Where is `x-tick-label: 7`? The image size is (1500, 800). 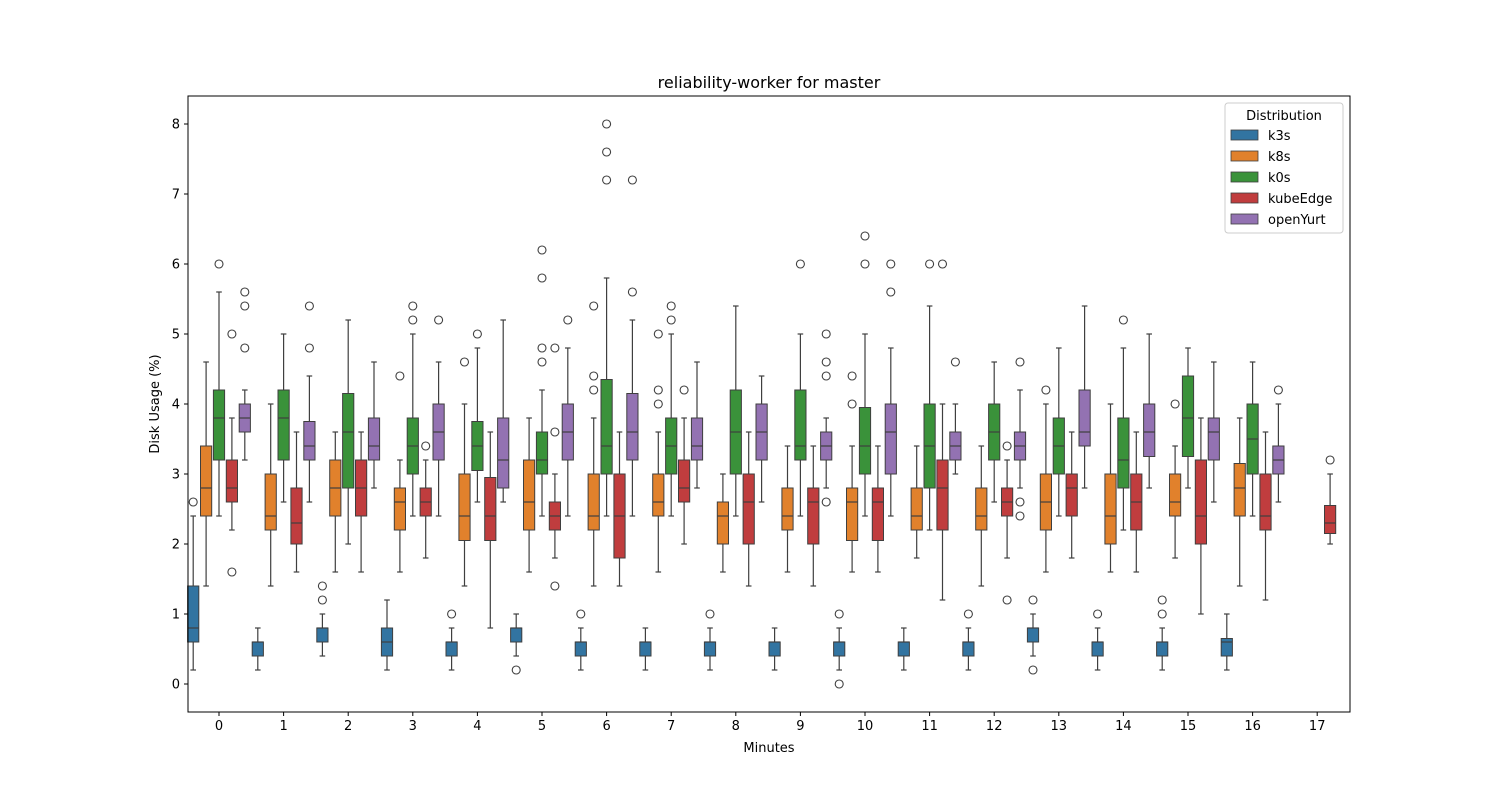 x-tick-label: 7 is located at coordinates (671, 726).